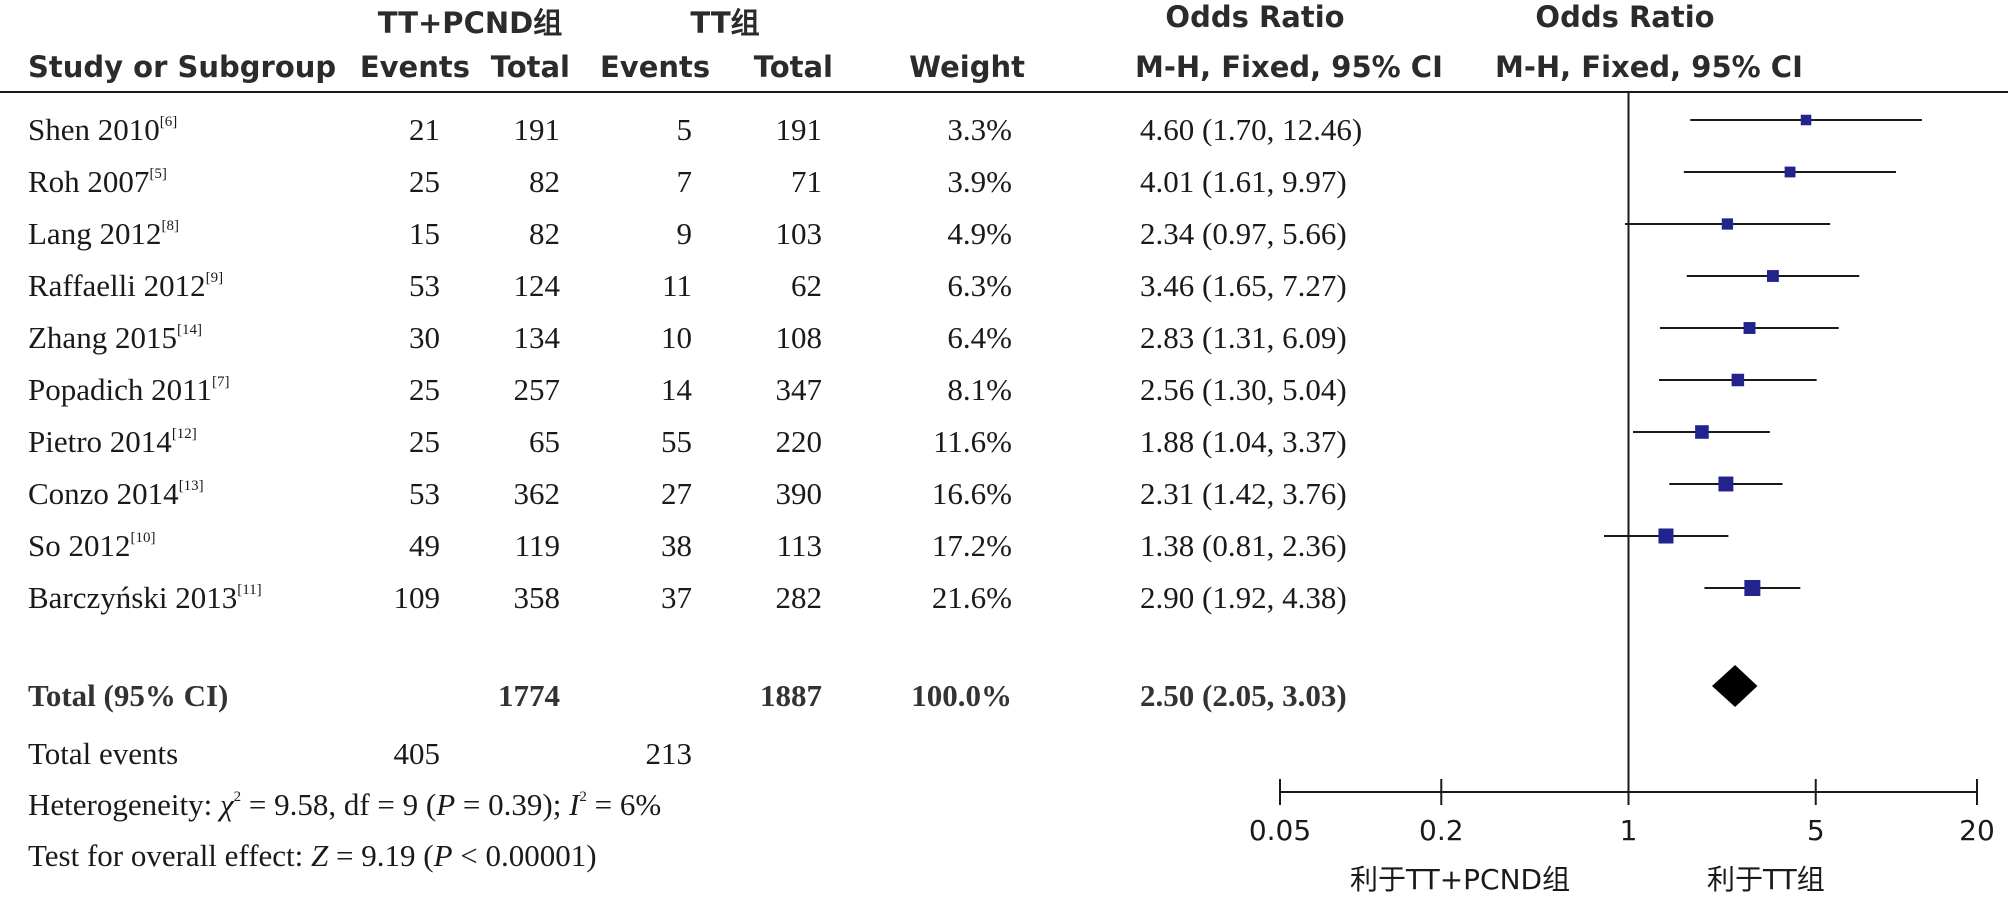  I want to click on effect-header: Odds Ratio, so click(1255, 17).